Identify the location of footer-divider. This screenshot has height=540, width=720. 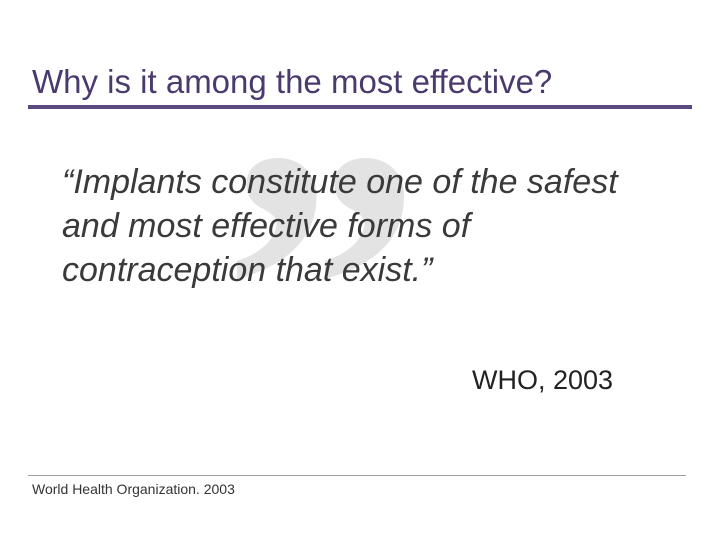
(357, 475).